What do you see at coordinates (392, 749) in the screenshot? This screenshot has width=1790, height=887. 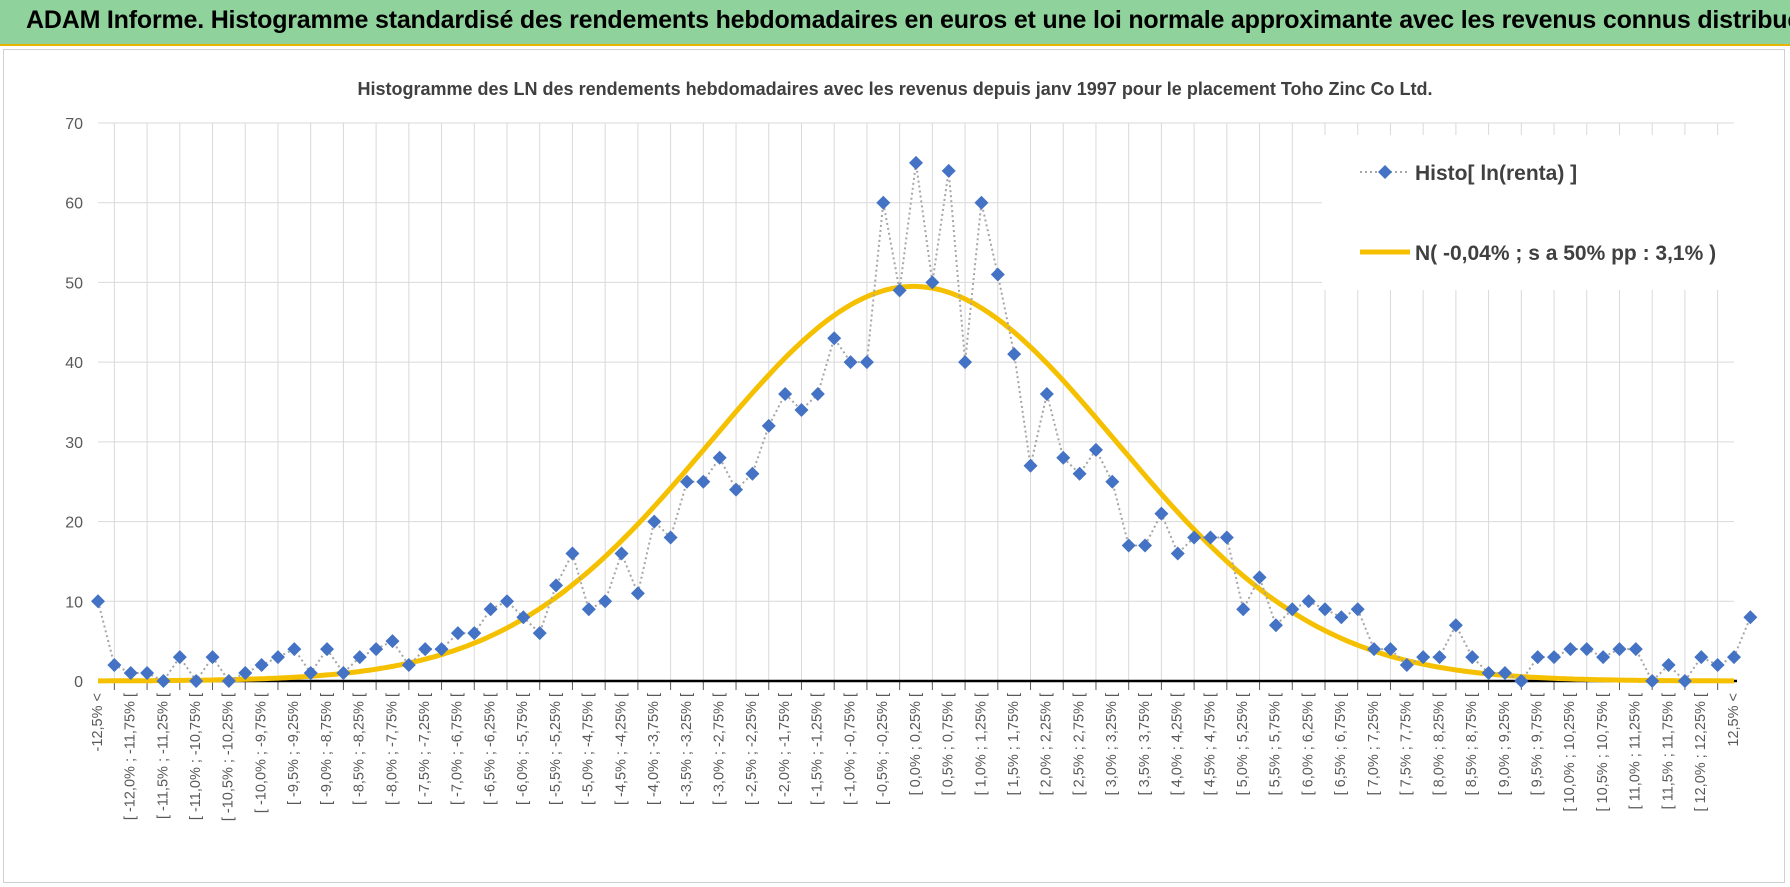 I see `x-tick-label: [ -8,0% ; -7,75% [` at bounding box center [392, 749].